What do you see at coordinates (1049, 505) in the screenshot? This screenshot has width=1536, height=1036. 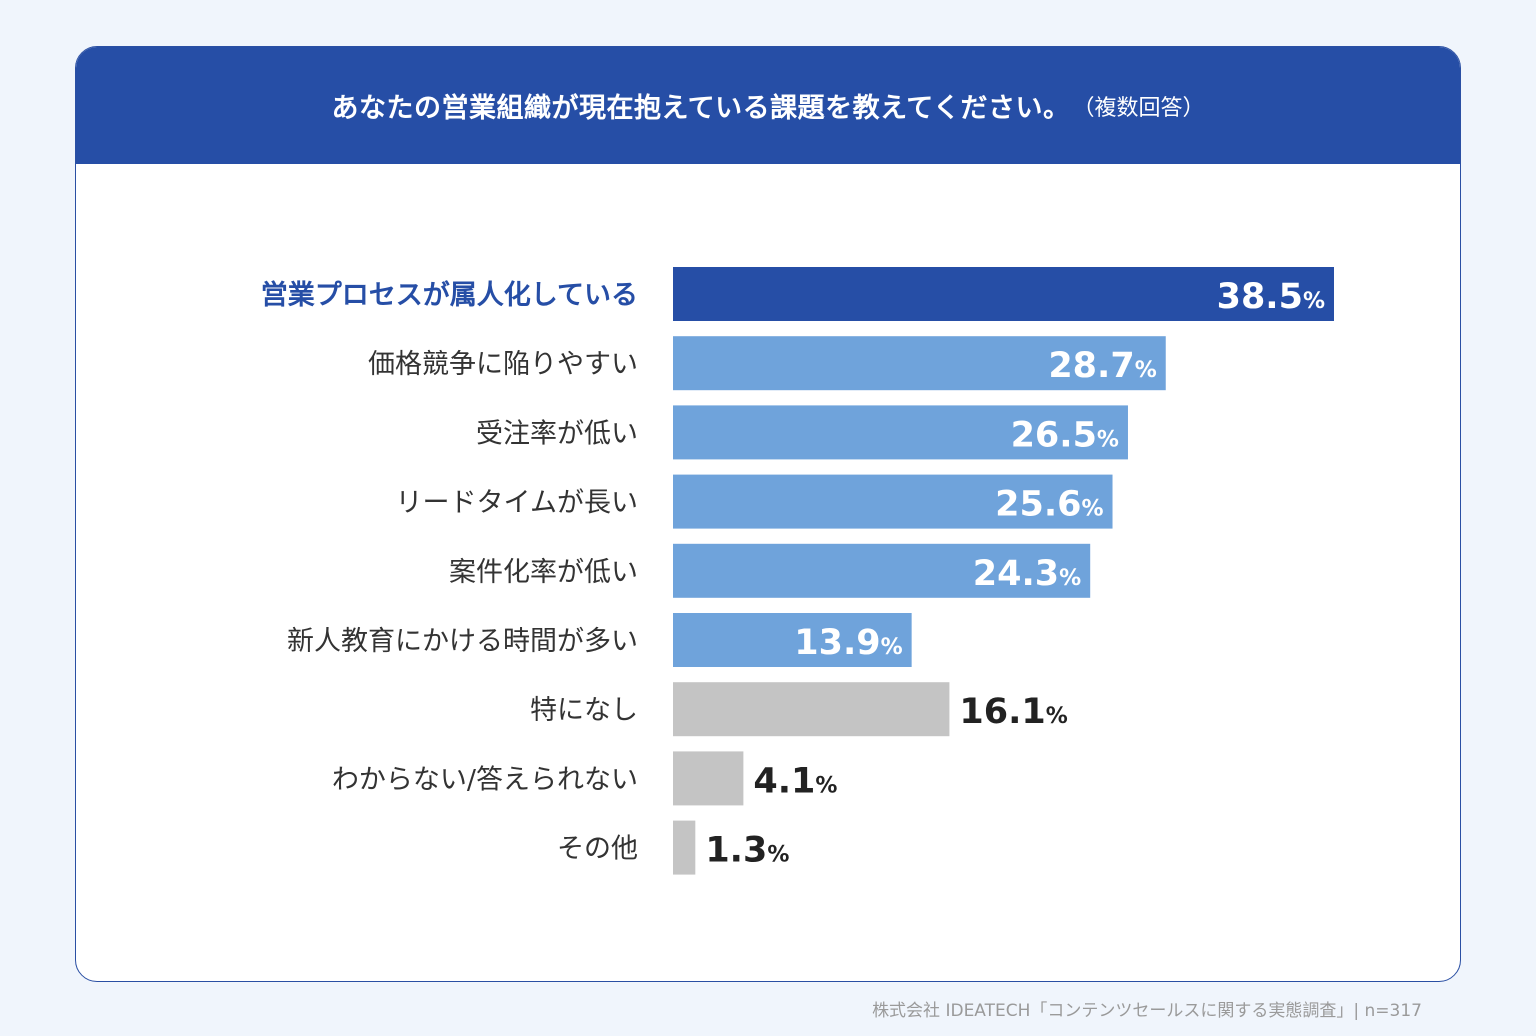 I see `value-label-4: 25.6%` at bounding box center [1049, 505].